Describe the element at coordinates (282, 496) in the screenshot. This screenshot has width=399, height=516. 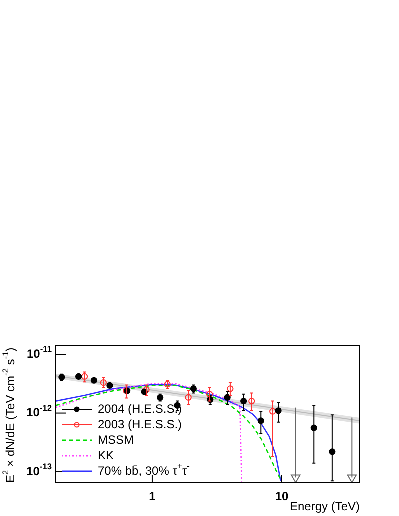
I see `x-tick-label: 10` at that location.